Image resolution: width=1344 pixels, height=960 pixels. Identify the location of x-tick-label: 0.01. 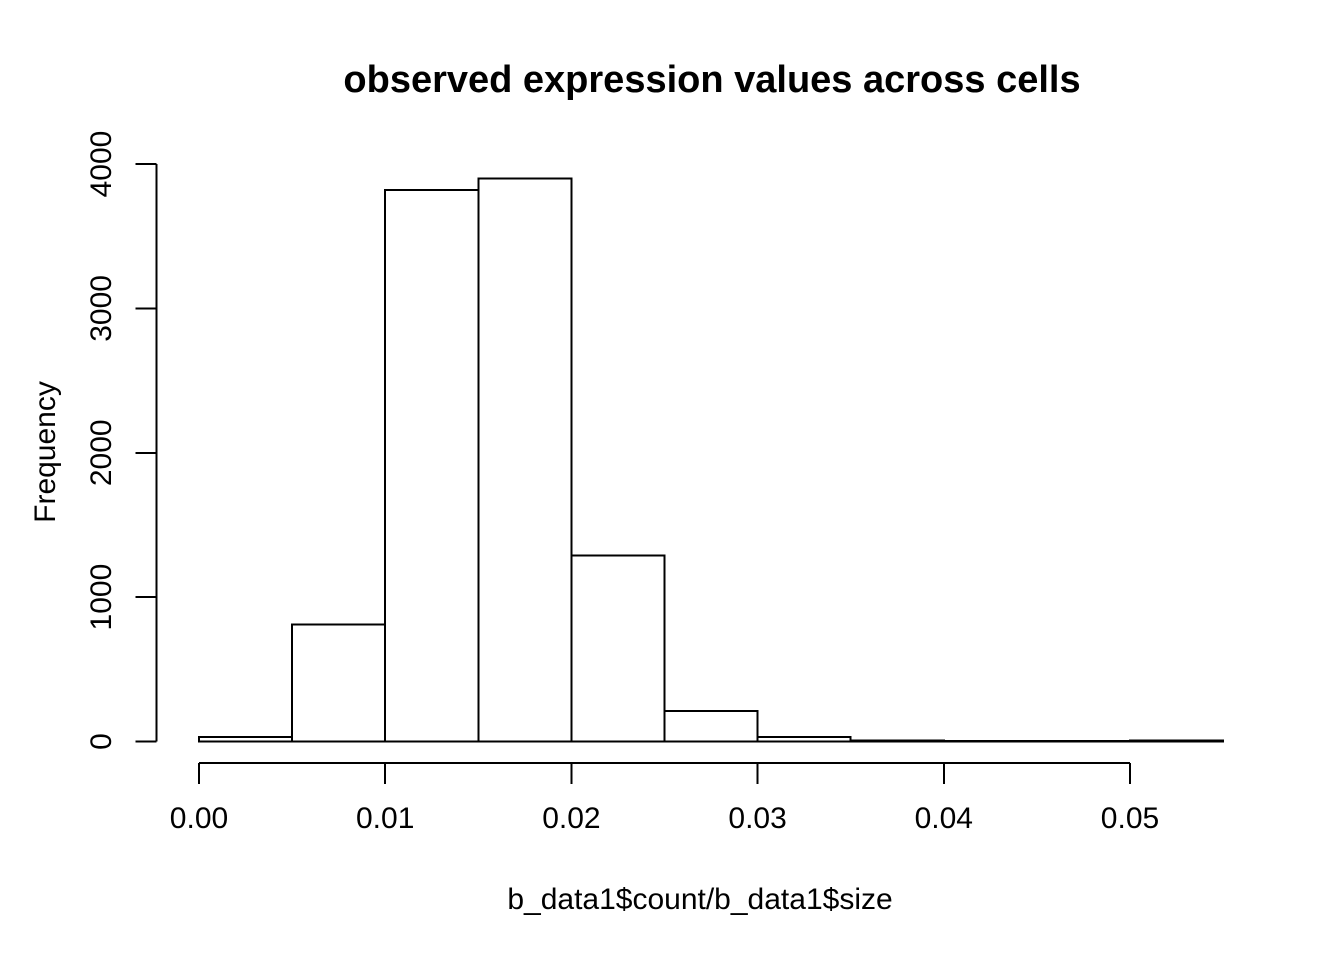
(385, 818).